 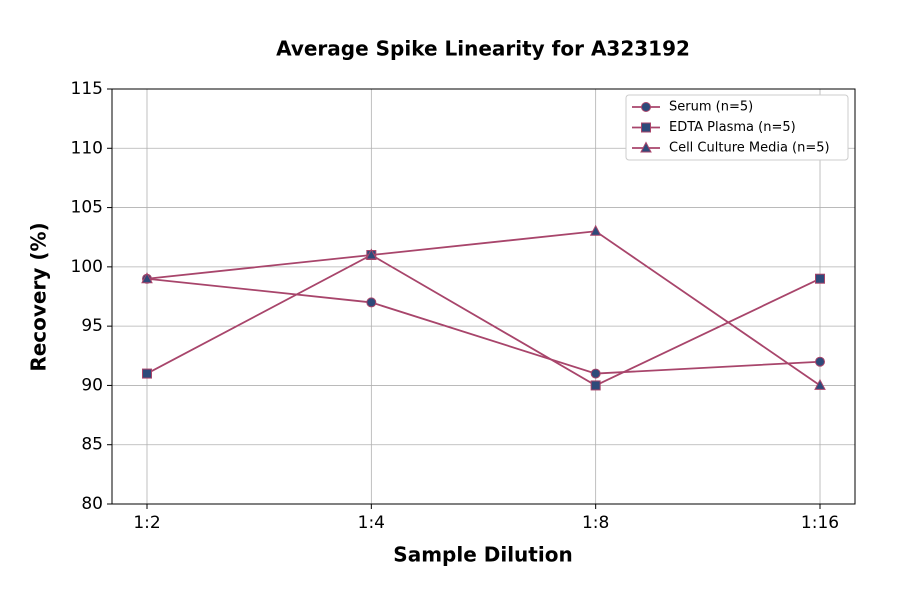 What do you see at coordinates (39, 296) in the screenshot?
I see `y-axis-label: Recovery (%)` at bounding box center [39, 296].